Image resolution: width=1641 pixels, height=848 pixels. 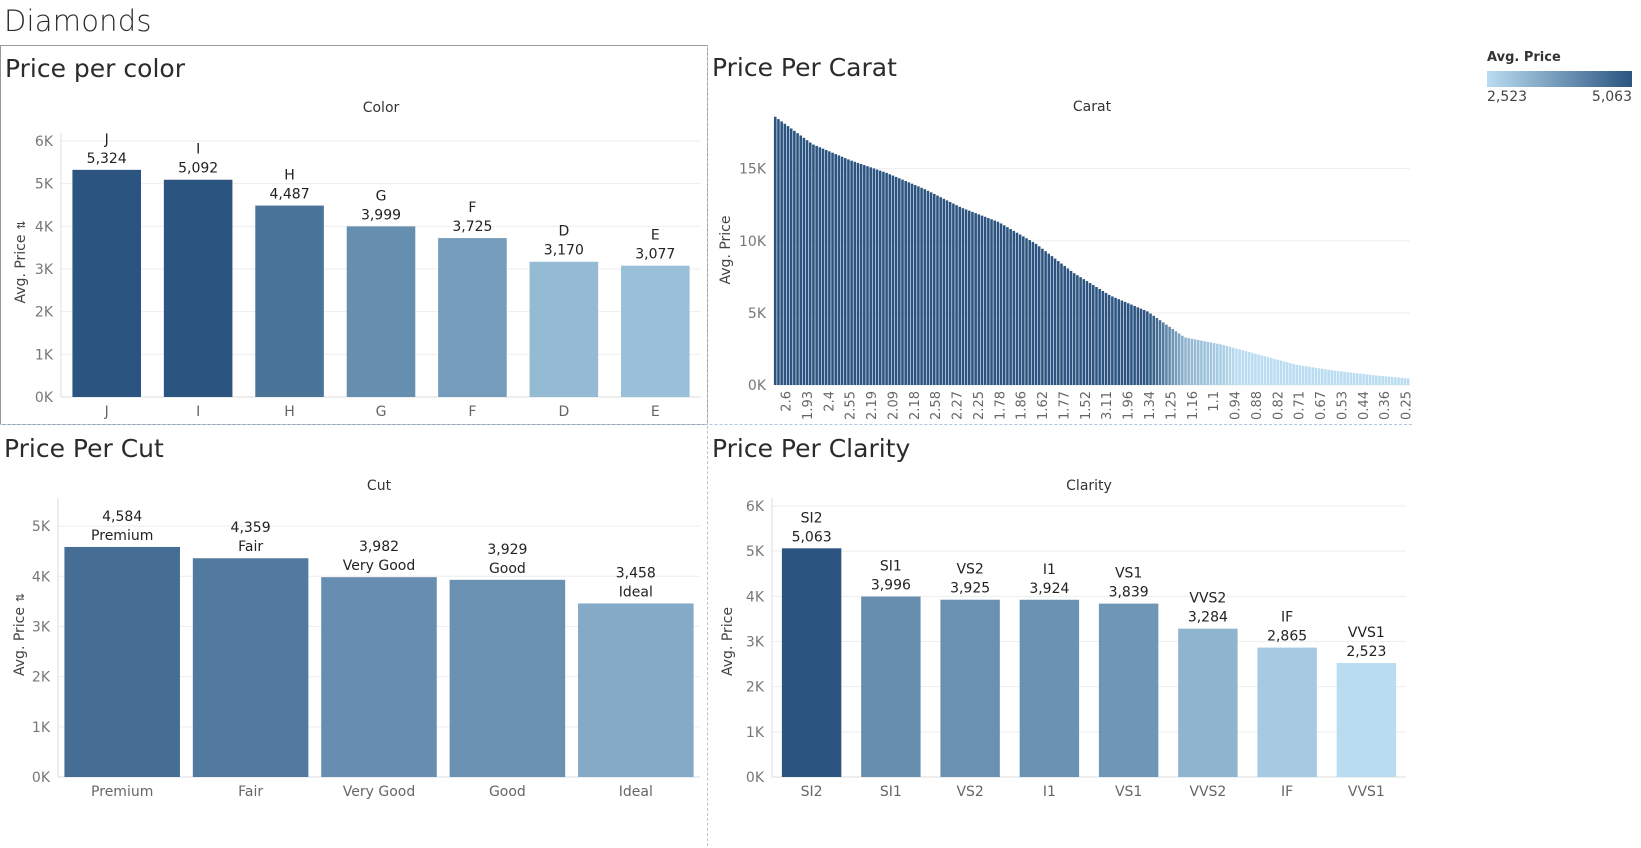 I want to click on color-x-tick-label: H, so click(x=289, y=412).